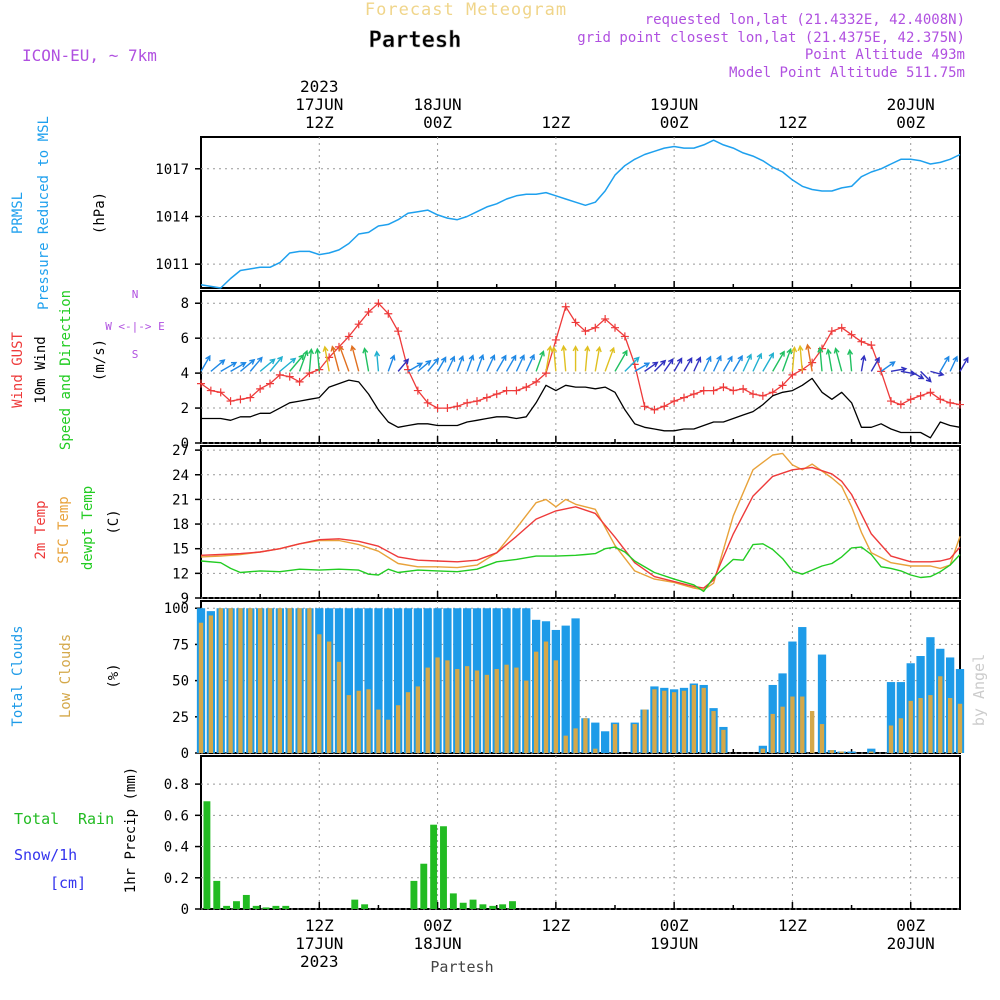 The height and width of the screenshot is (1000, 1000). Describe the element at coordinates (180, 451) in the screenshot. I see `y-tick-label: 27` at that location.